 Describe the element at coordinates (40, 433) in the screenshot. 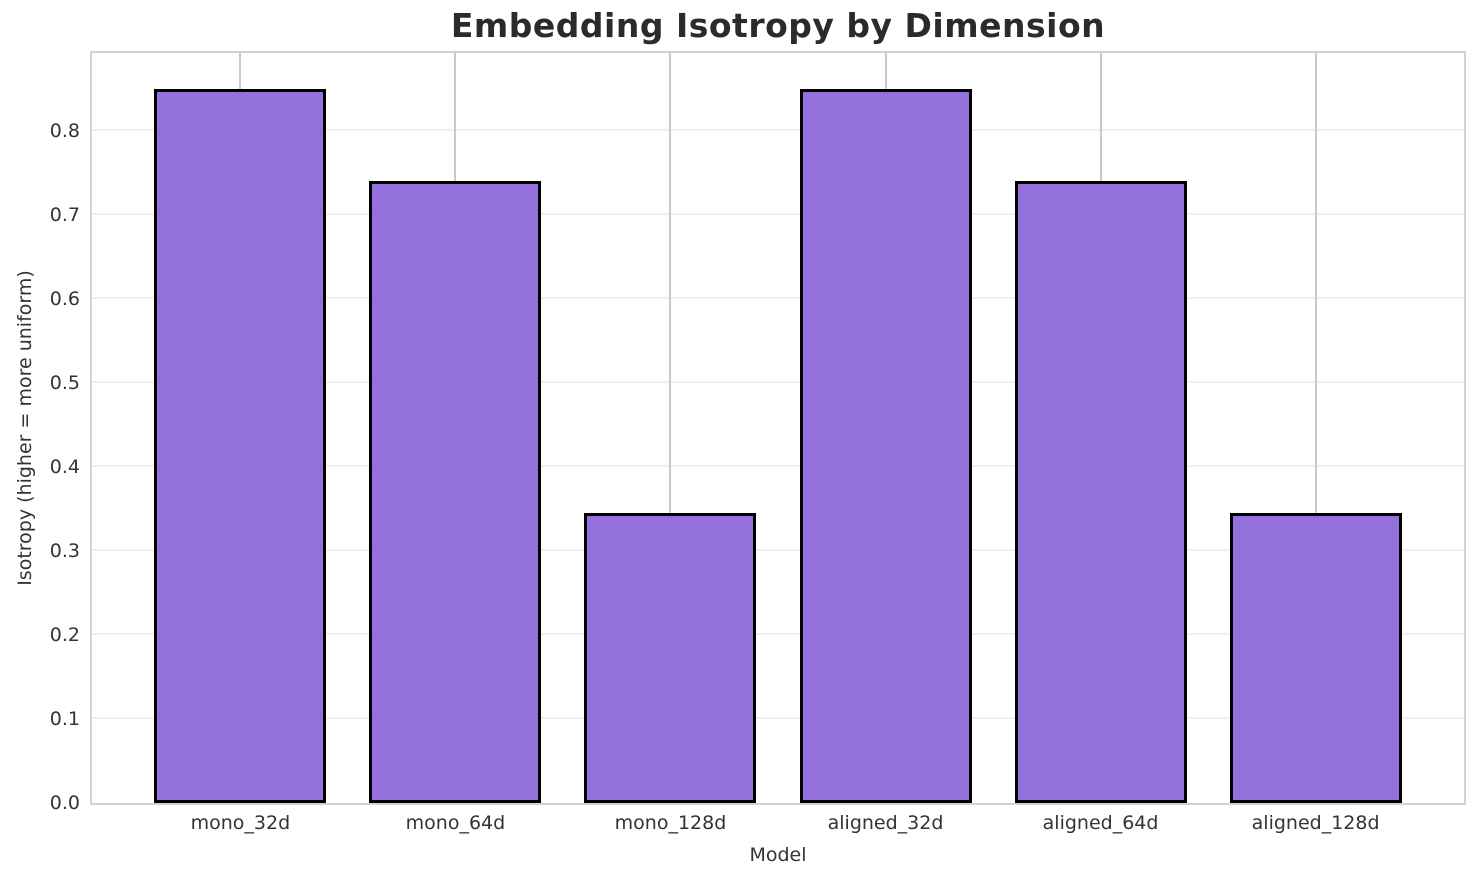

I see `y-axis-tick-labels: 0.0 0.1 0.2 0.3 0.4 0.5 0.6 0.7 0.8` at that location.